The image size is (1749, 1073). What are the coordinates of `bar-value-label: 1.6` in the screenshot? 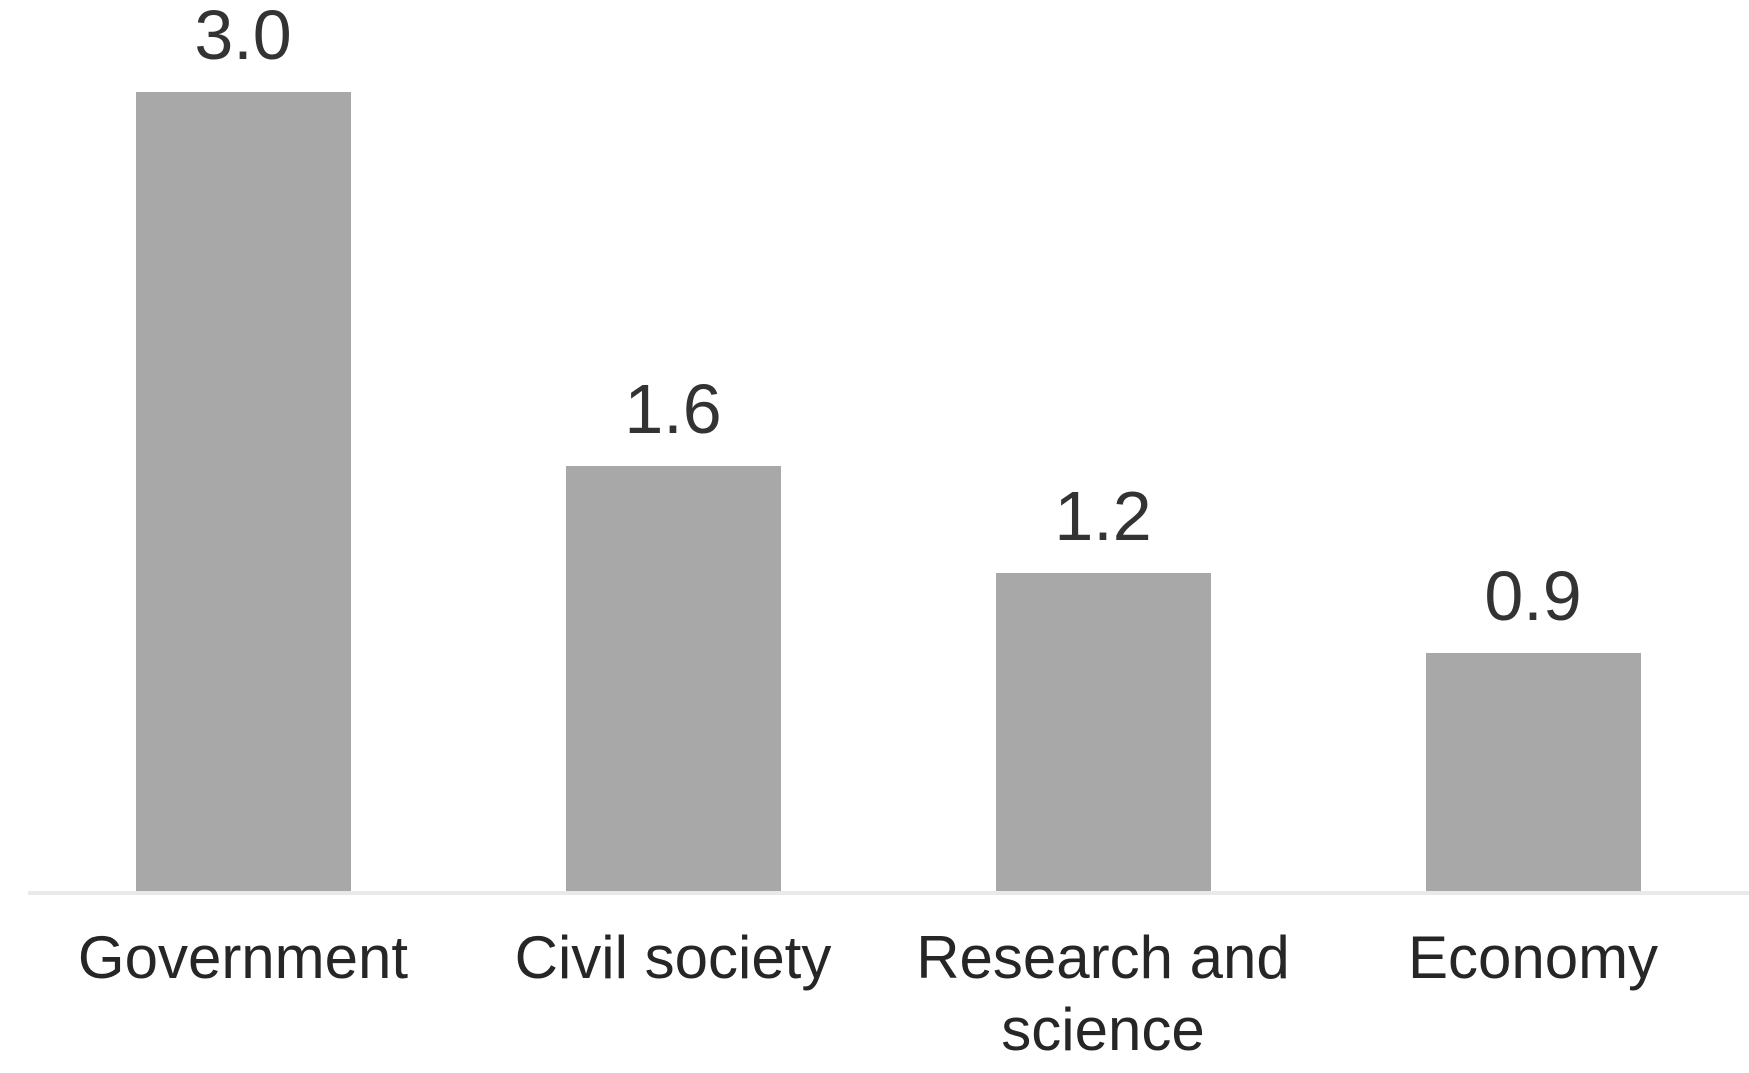 It's located at (673, 409).